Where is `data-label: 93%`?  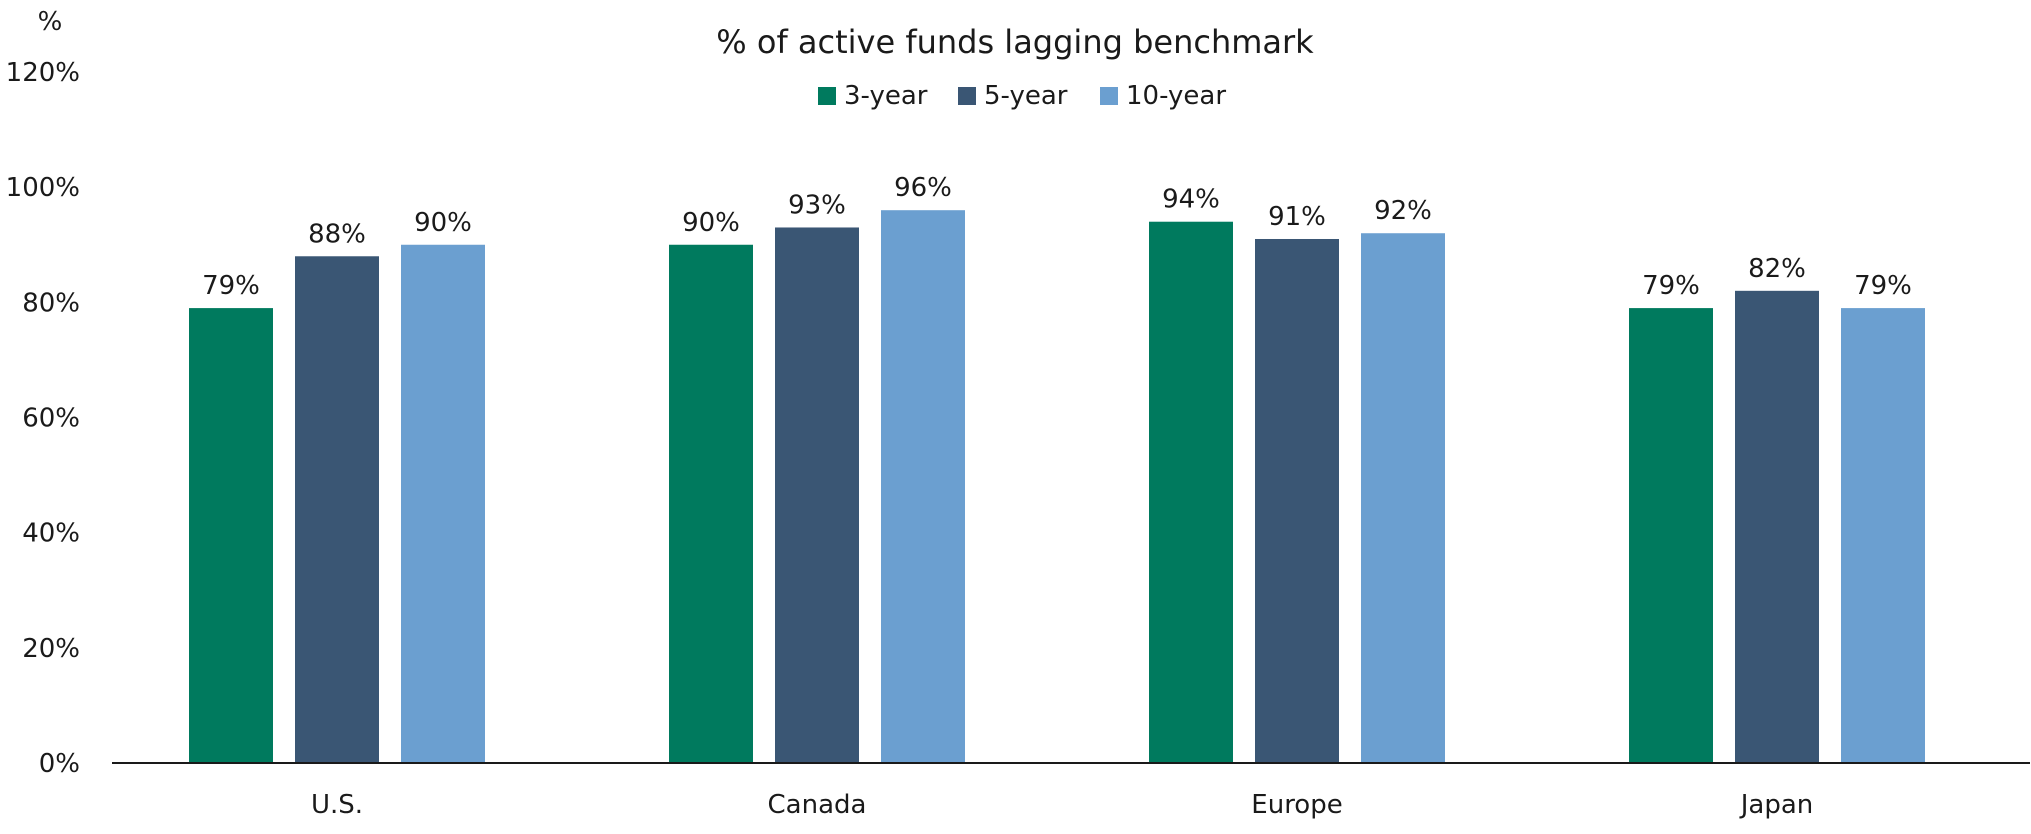 data-label: 93% is located at coordinates (817, 205).